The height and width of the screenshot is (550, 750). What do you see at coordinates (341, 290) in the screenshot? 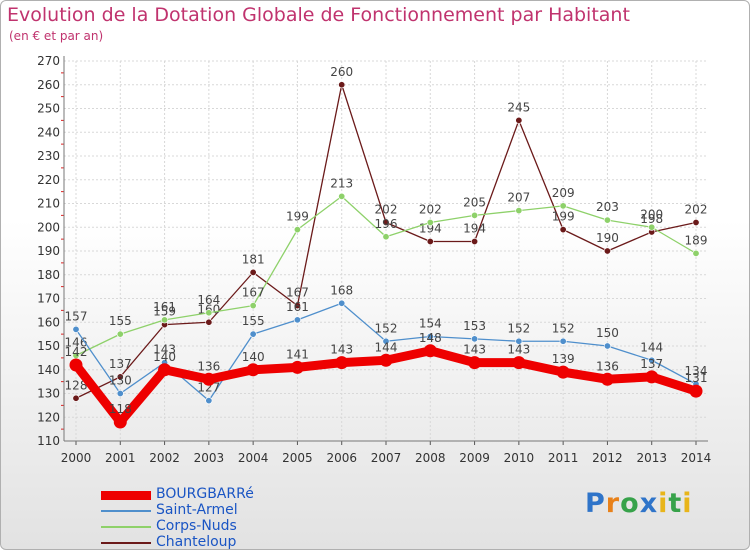
I see `data-label: 168` at bounding box center [341, 290].